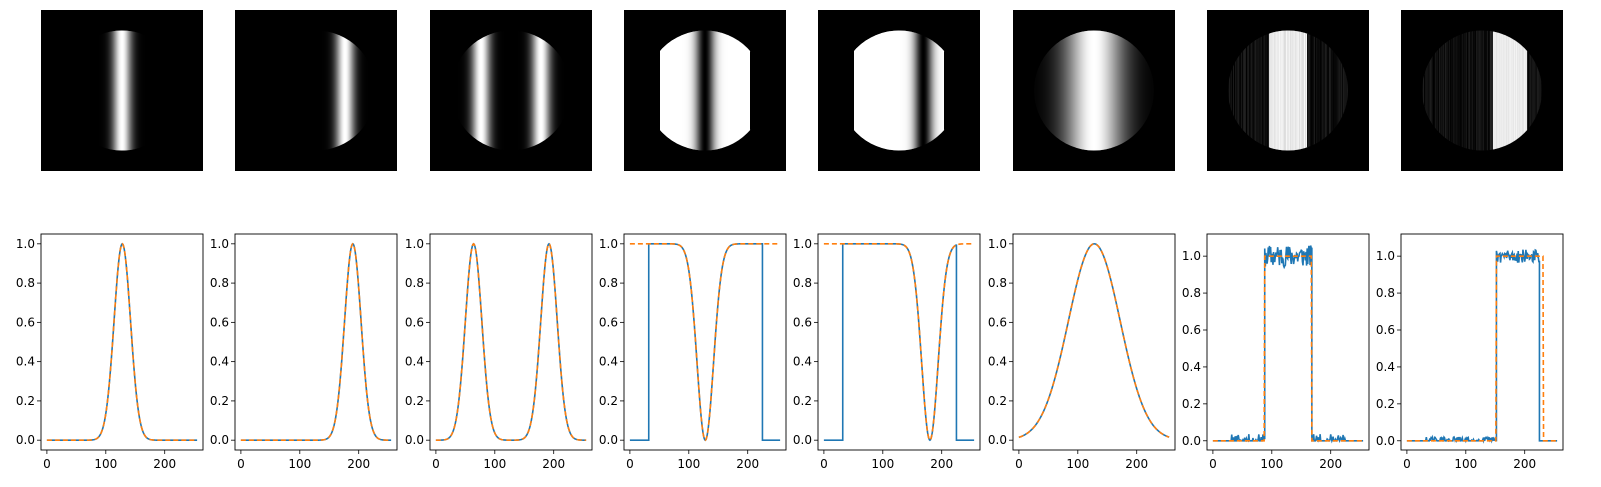 The image size is (1601, 487). What do you see at coordinates (608, 244) in the screenshot?
I see `y-tick-label: 1.0` at bounding box center [608, 244].